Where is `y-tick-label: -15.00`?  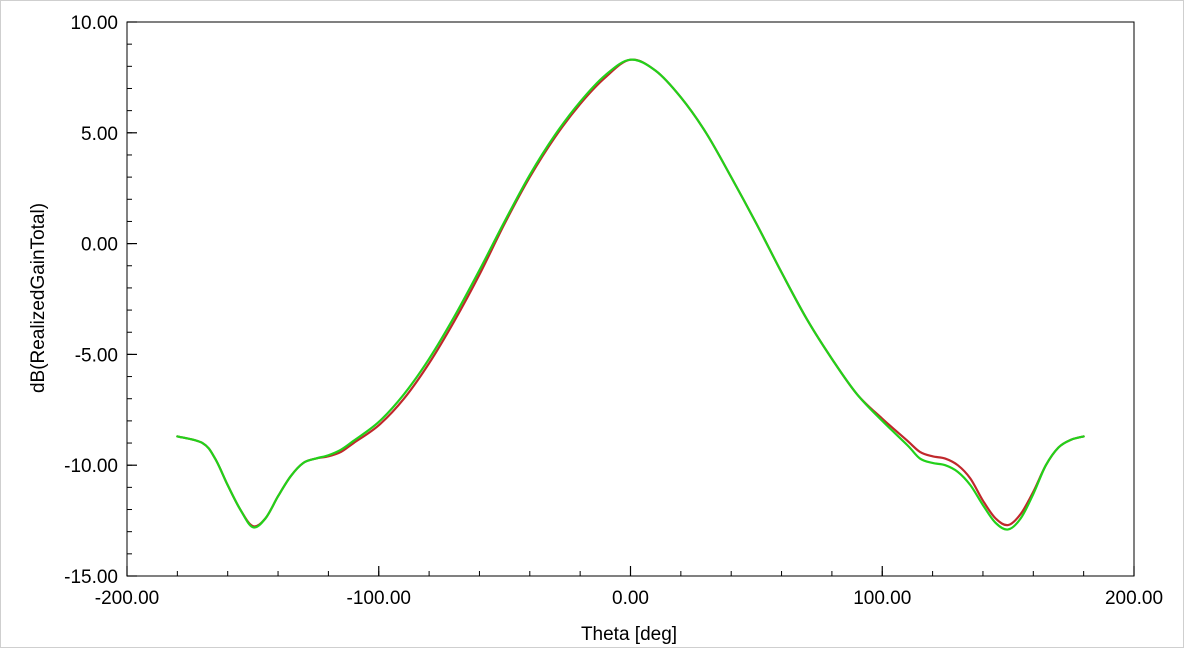
y-tick-label: -15.00 is located at coordinates (91, 577).